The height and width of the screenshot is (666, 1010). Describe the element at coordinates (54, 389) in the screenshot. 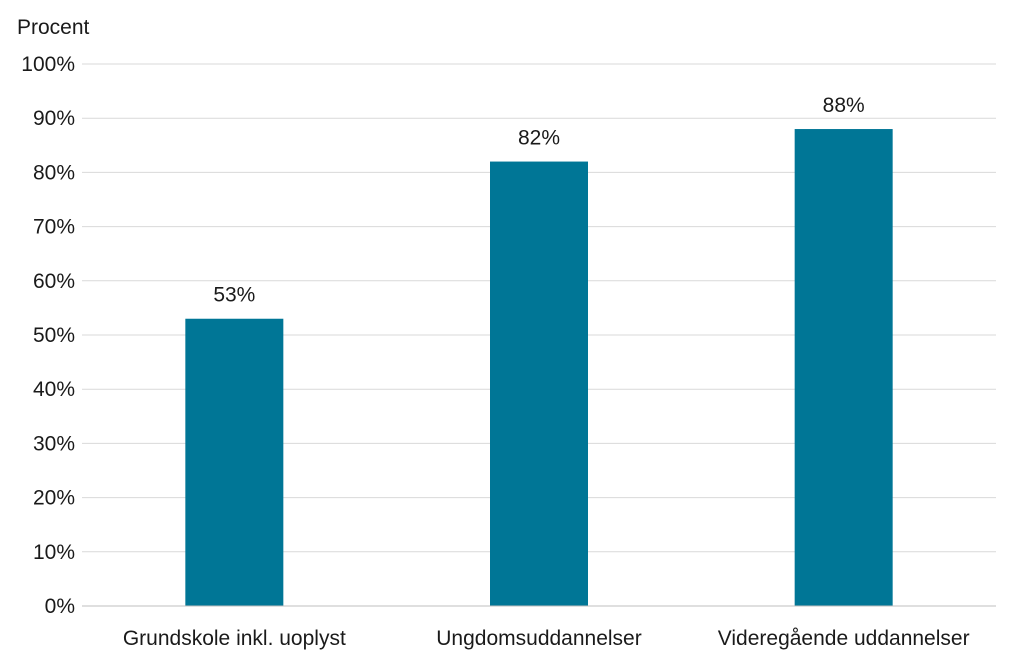

I see `y-tick-label: 40%` at that location.